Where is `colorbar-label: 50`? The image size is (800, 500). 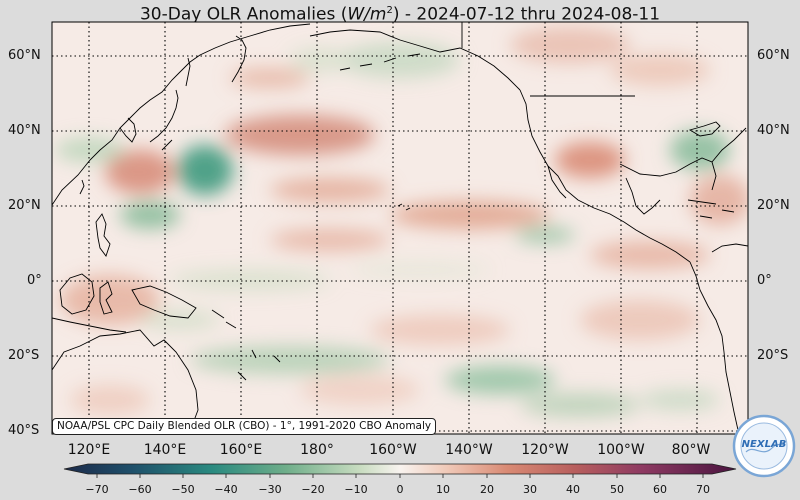
colorbar-label: 50 is located at coordinates (617, 489).